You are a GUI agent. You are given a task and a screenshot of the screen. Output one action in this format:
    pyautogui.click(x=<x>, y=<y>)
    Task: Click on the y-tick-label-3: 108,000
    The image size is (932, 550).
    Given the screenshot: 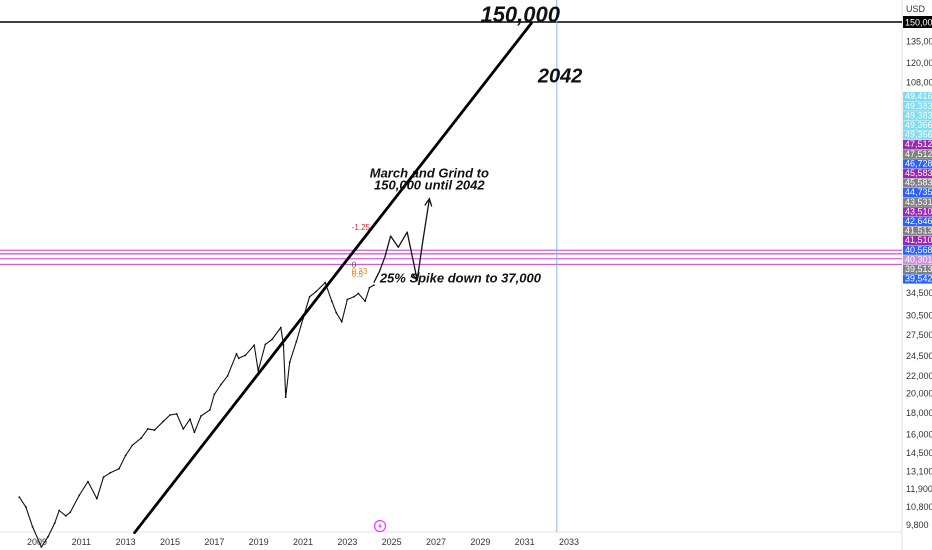 What is the action you would take?
    pyautogui.click(x=919, y=83)
    